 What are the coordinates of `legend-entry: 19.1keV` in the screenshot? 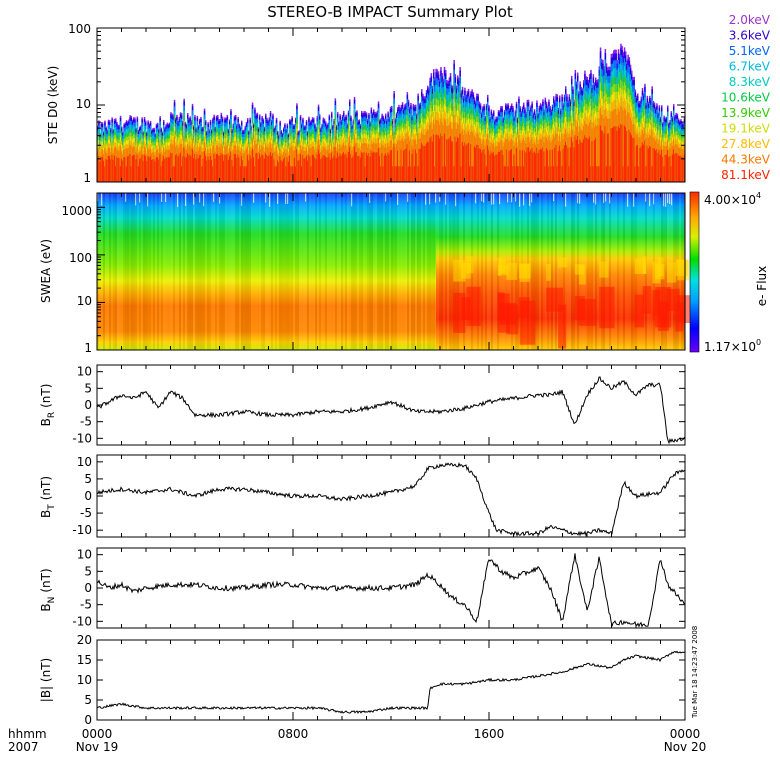 It's located at (746, 129).